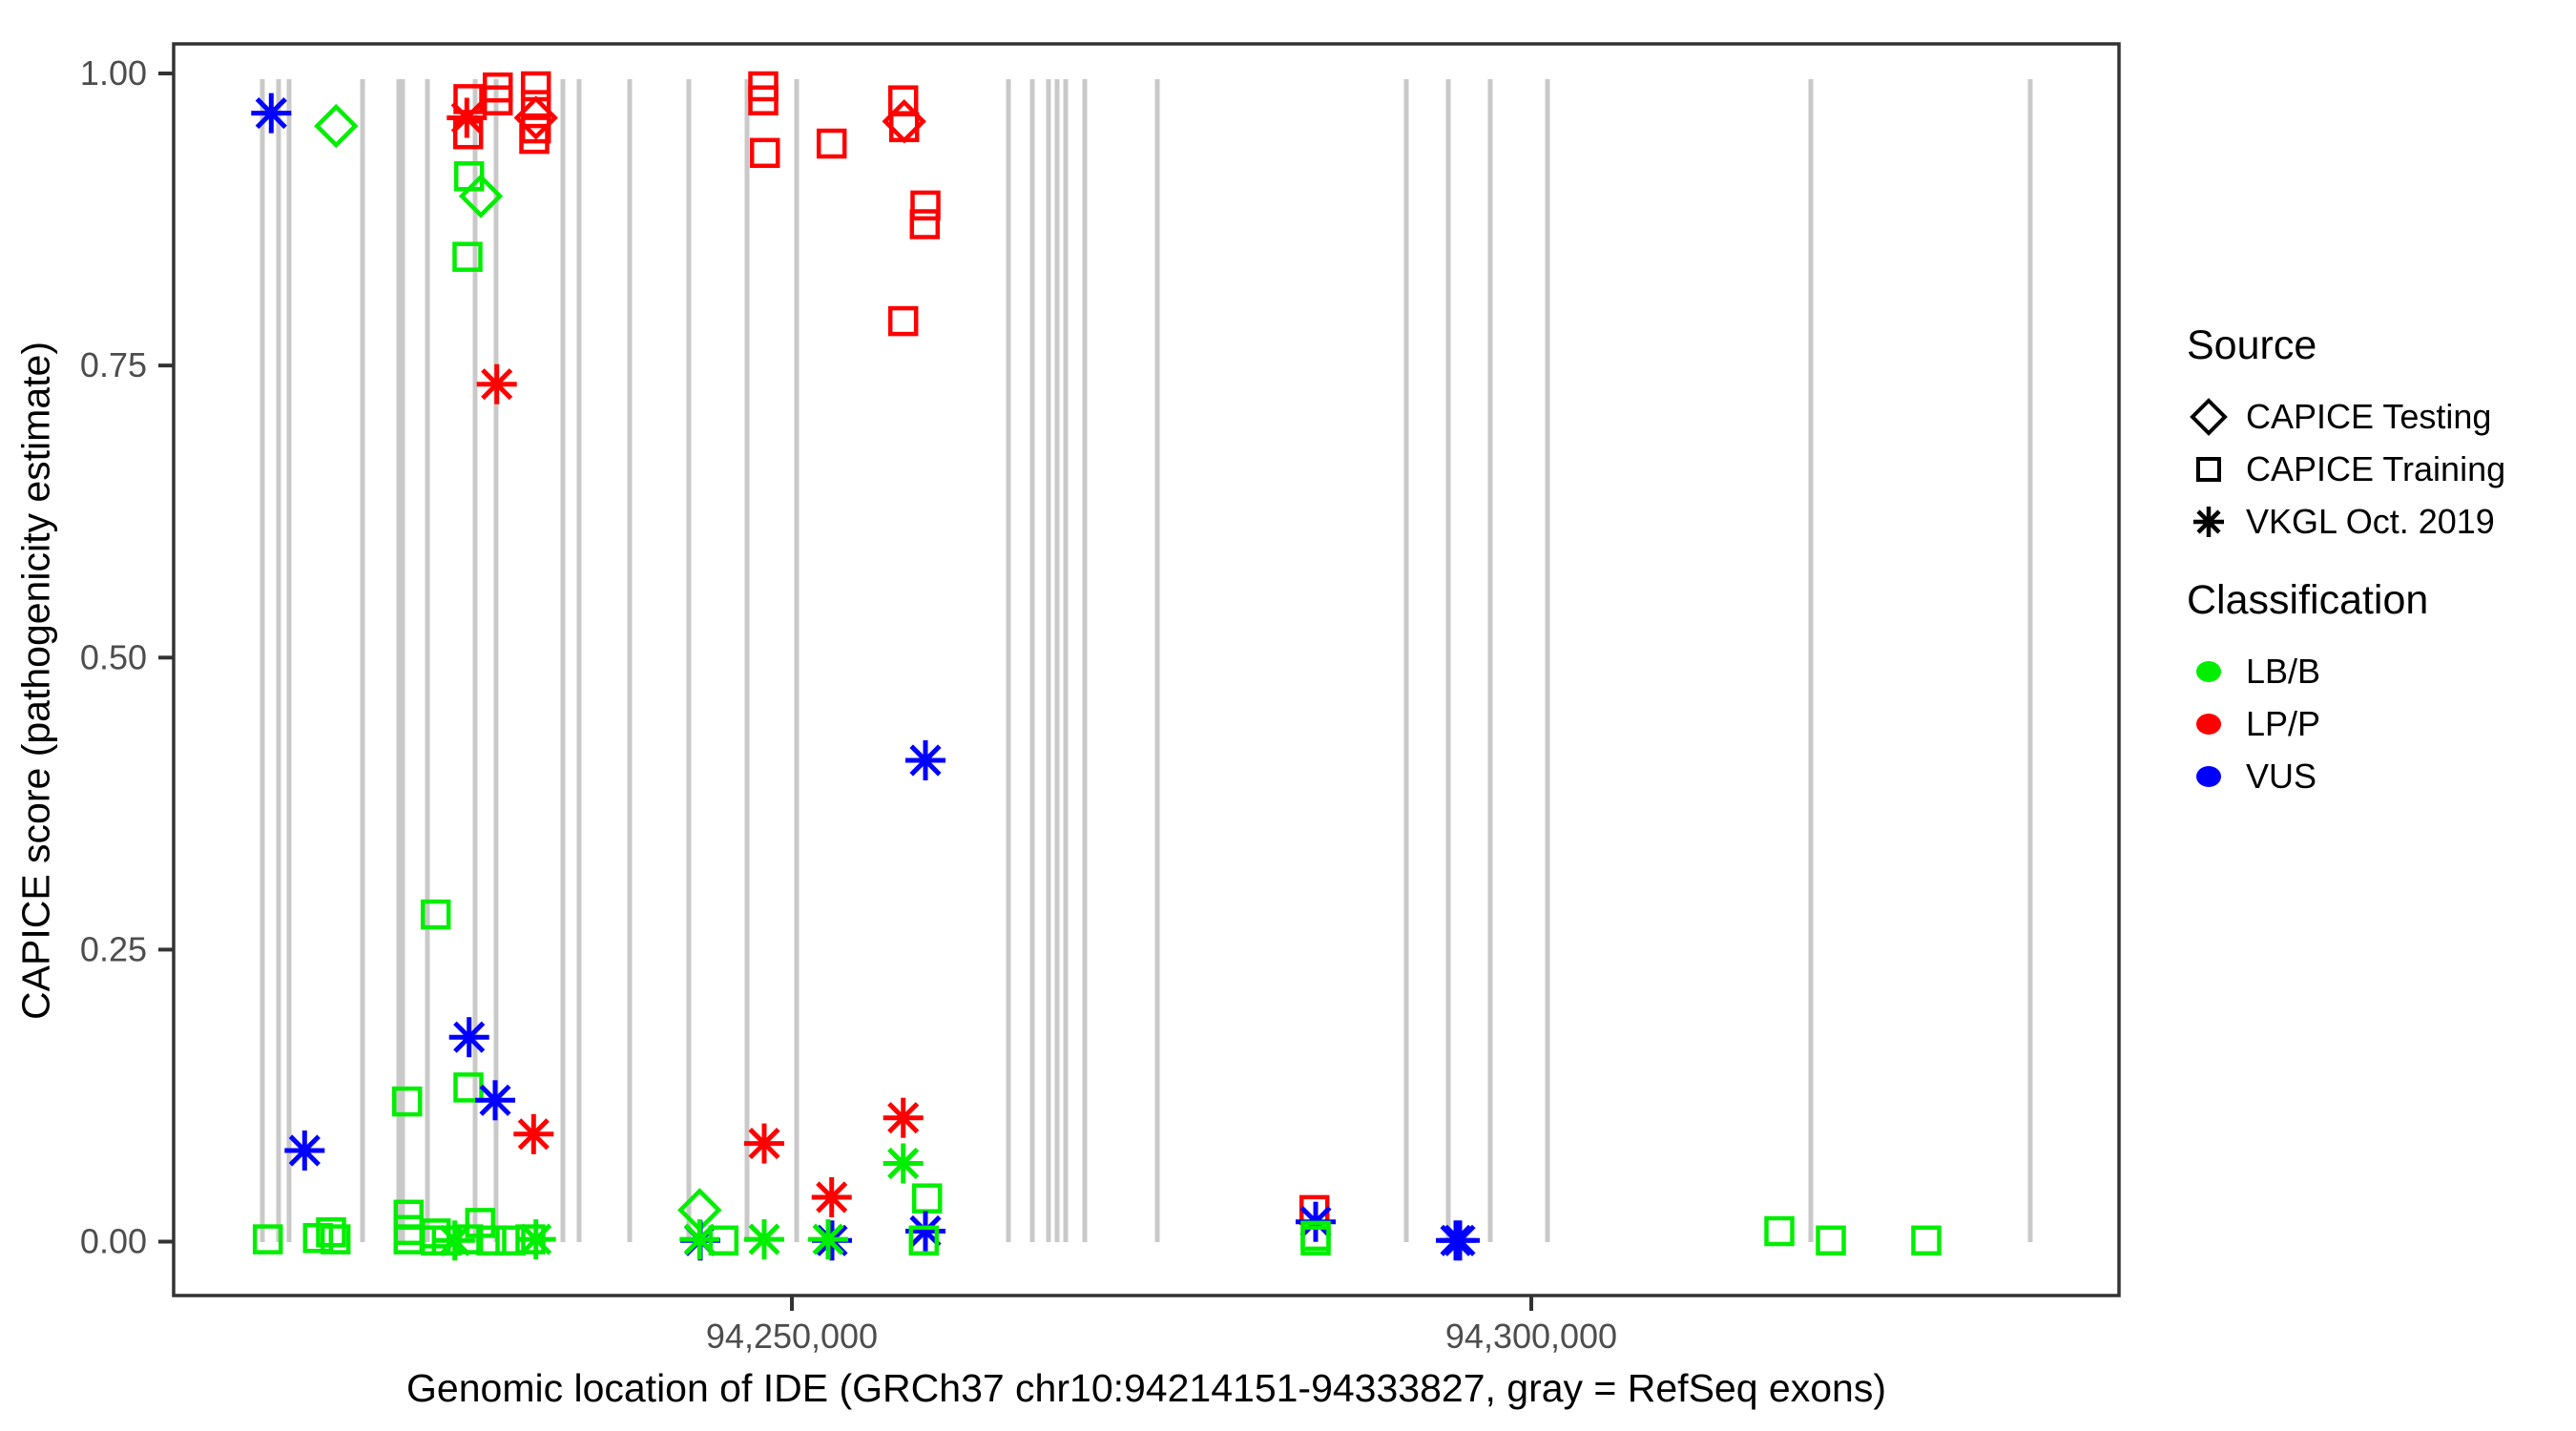 Image resolution: width=2576 pixels, height=1431 pixels. I want to click on x-axis: 94,250,000 94,300,000, so click(1161, 1326).